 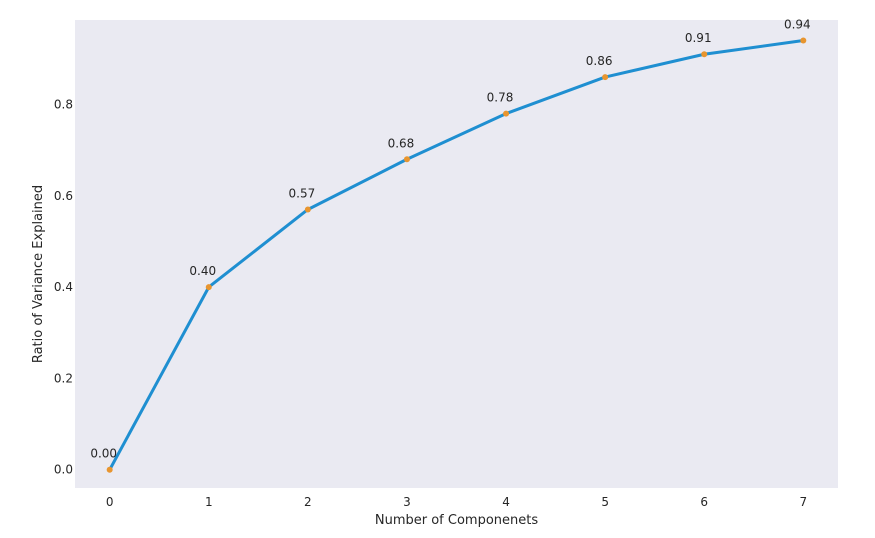 I want to click on data-label: 0.40, so click(x=202, y=271).